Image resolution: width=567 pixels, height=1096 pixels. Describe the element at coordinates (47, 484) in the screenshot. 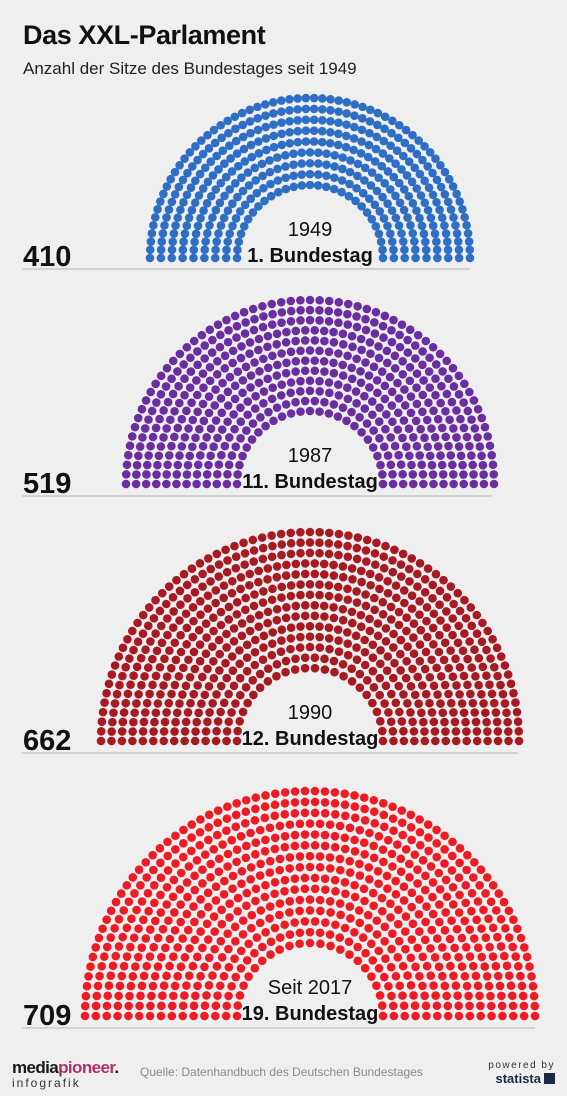

I see `seat-count-label: 519` at that location.